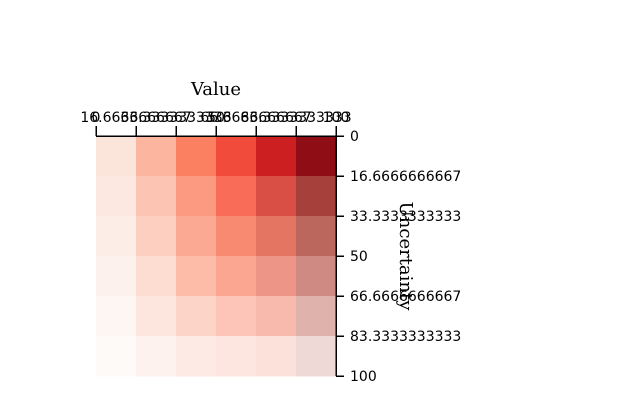 The height and width of the screenshot is (400, 640). What do you see at coordinates (405, 177) in the screenshot?
I see `y-tick-label: 16.6666666667` at bounding box center [405, 177].